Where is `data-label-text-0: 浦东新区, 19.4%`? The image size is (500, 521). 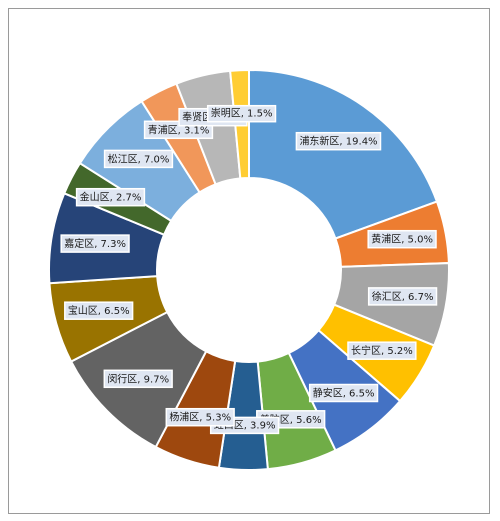
data-label-text-0: 浦东新区, 19.4% is located at coordinates (338, 141).